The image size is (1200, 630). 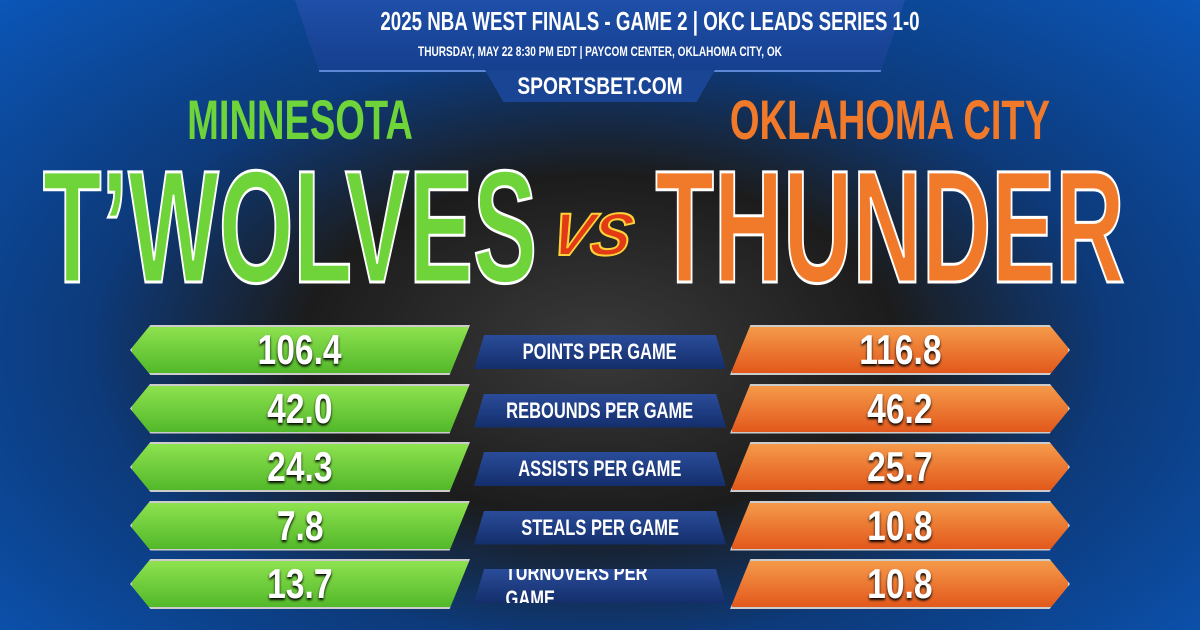 I want to click on stat-label: STEALS PER GAME, so click(x=600, y=527).